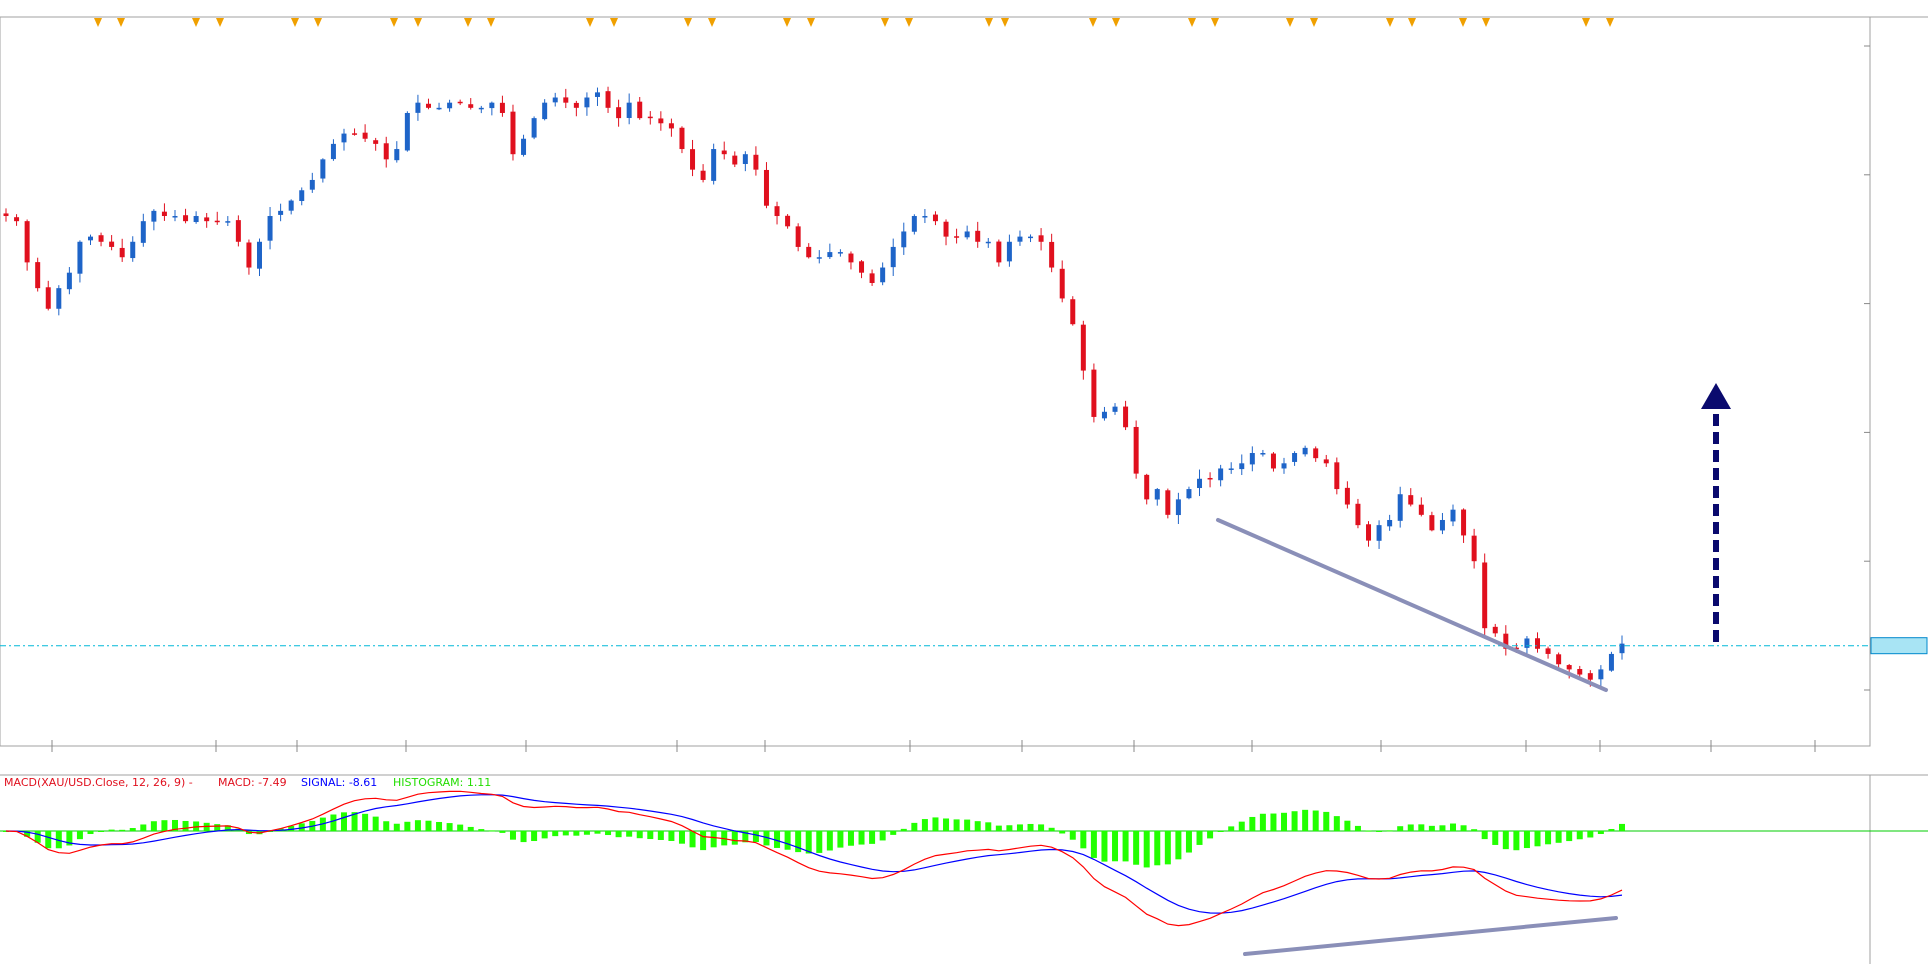 The image size is (1928, 964). Describe the element at coordinates (98, 782) in the screenshot. I see `macd-title: MACD(XAU/USD.Close, 12, 26, 9) -` at that location.